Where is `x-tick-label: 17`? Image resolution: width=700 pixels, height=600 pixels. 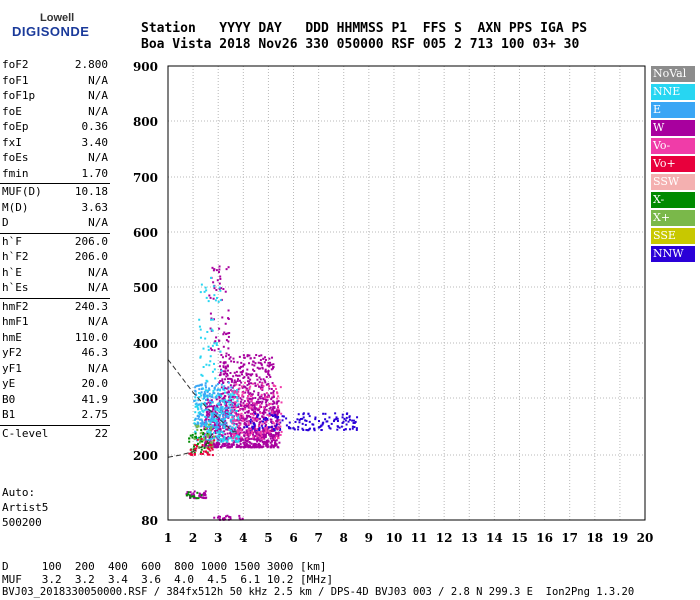
x-tick-label: 17 is located at coordinates (569, 538).